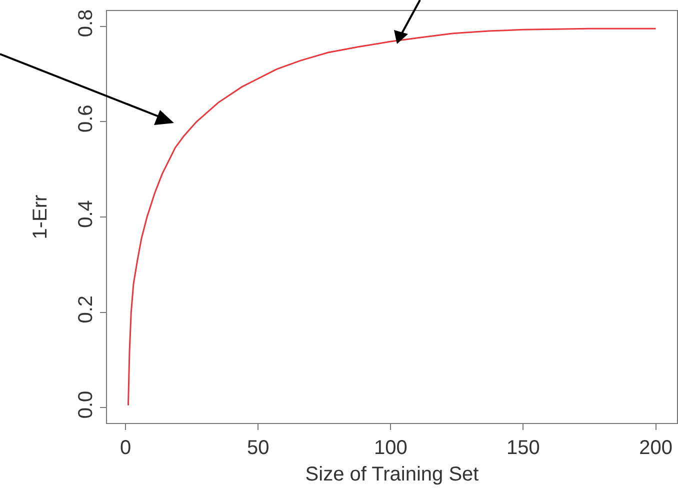  I want to click on x-axis-title: Size of Training Set, so click(392, 475).